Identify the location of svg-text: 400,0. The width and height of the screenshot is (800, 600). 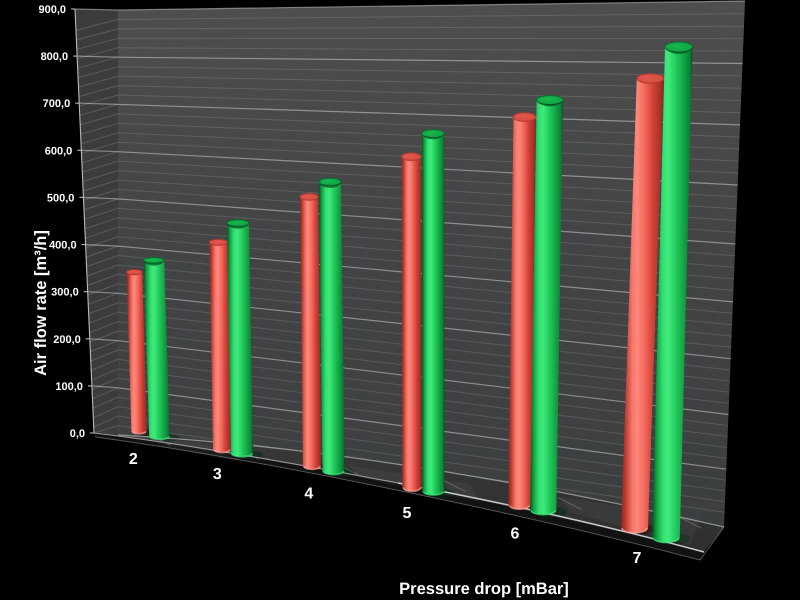
(63, 246).